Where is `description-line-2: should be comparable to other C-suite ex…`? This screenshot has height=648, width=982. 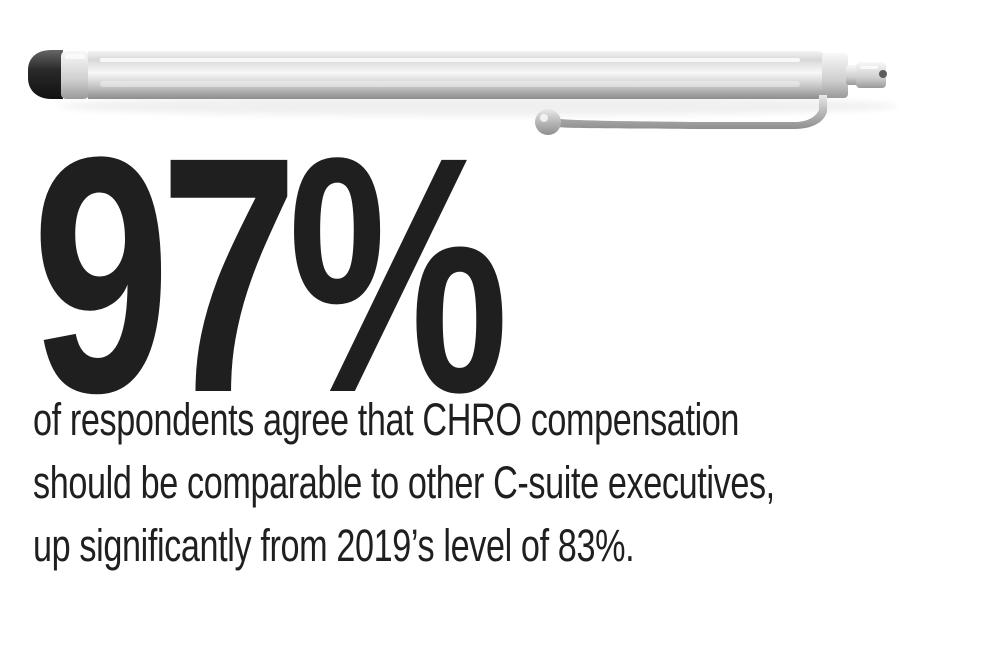 description-line-2: should be comparable to other C-suite ex… is located at coordinates (404, 482).